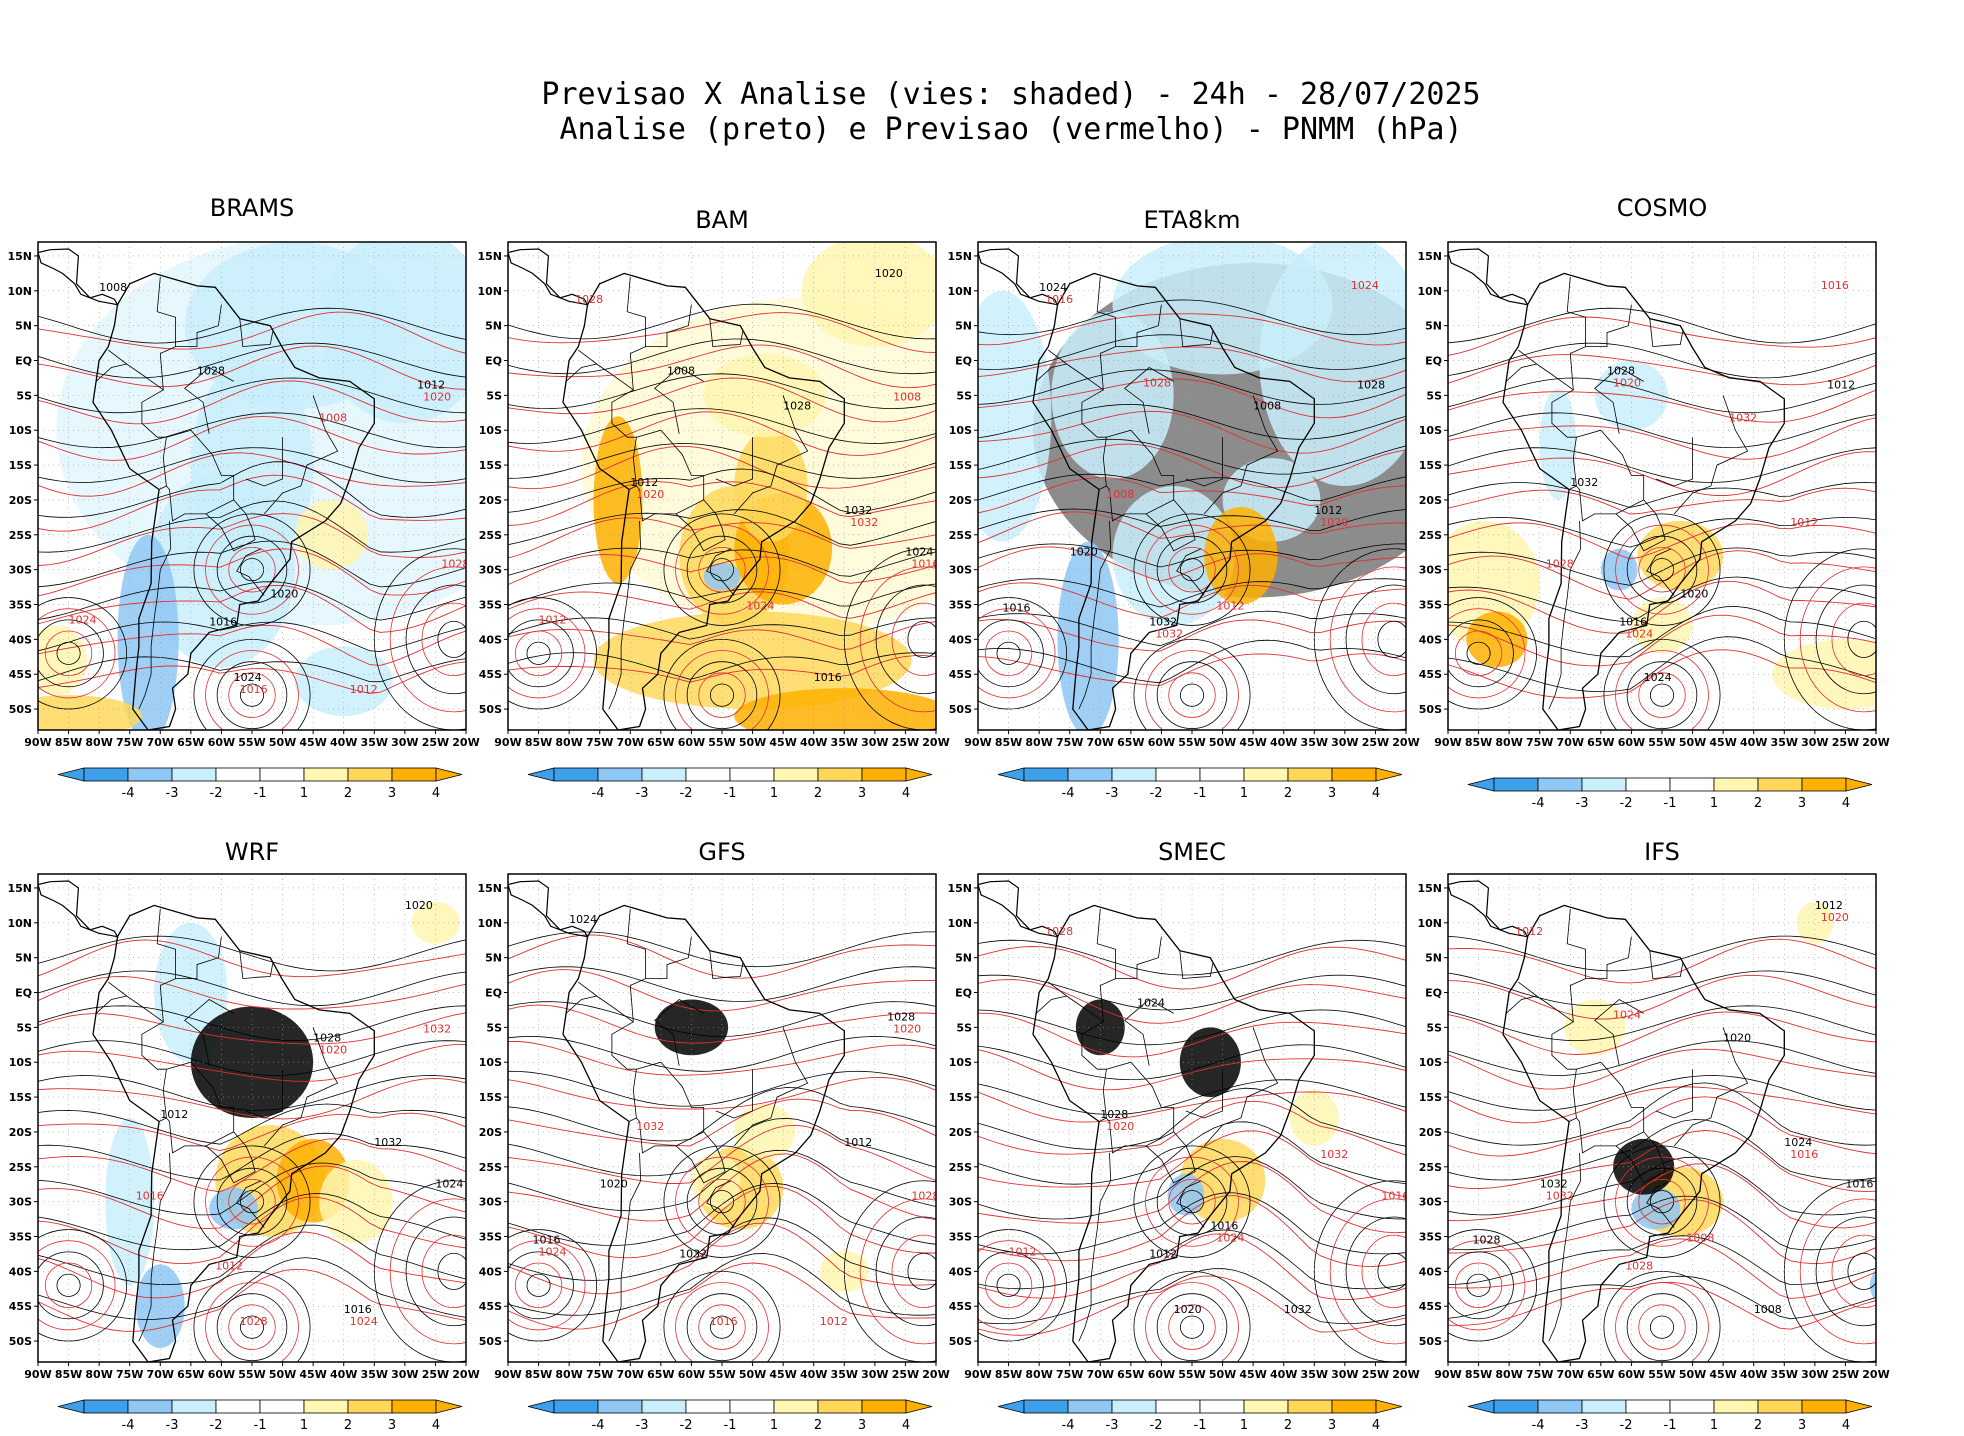 This screenshot has width=1964, height=1436. I want to click on lon-tick-label: 75W, so click(1069, 1374).